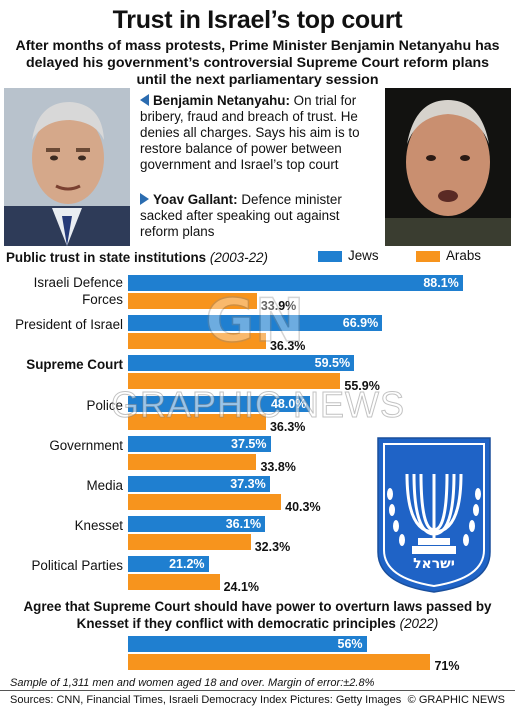  I want to click on value-label-jews: 59.5%, so click(332, 363).